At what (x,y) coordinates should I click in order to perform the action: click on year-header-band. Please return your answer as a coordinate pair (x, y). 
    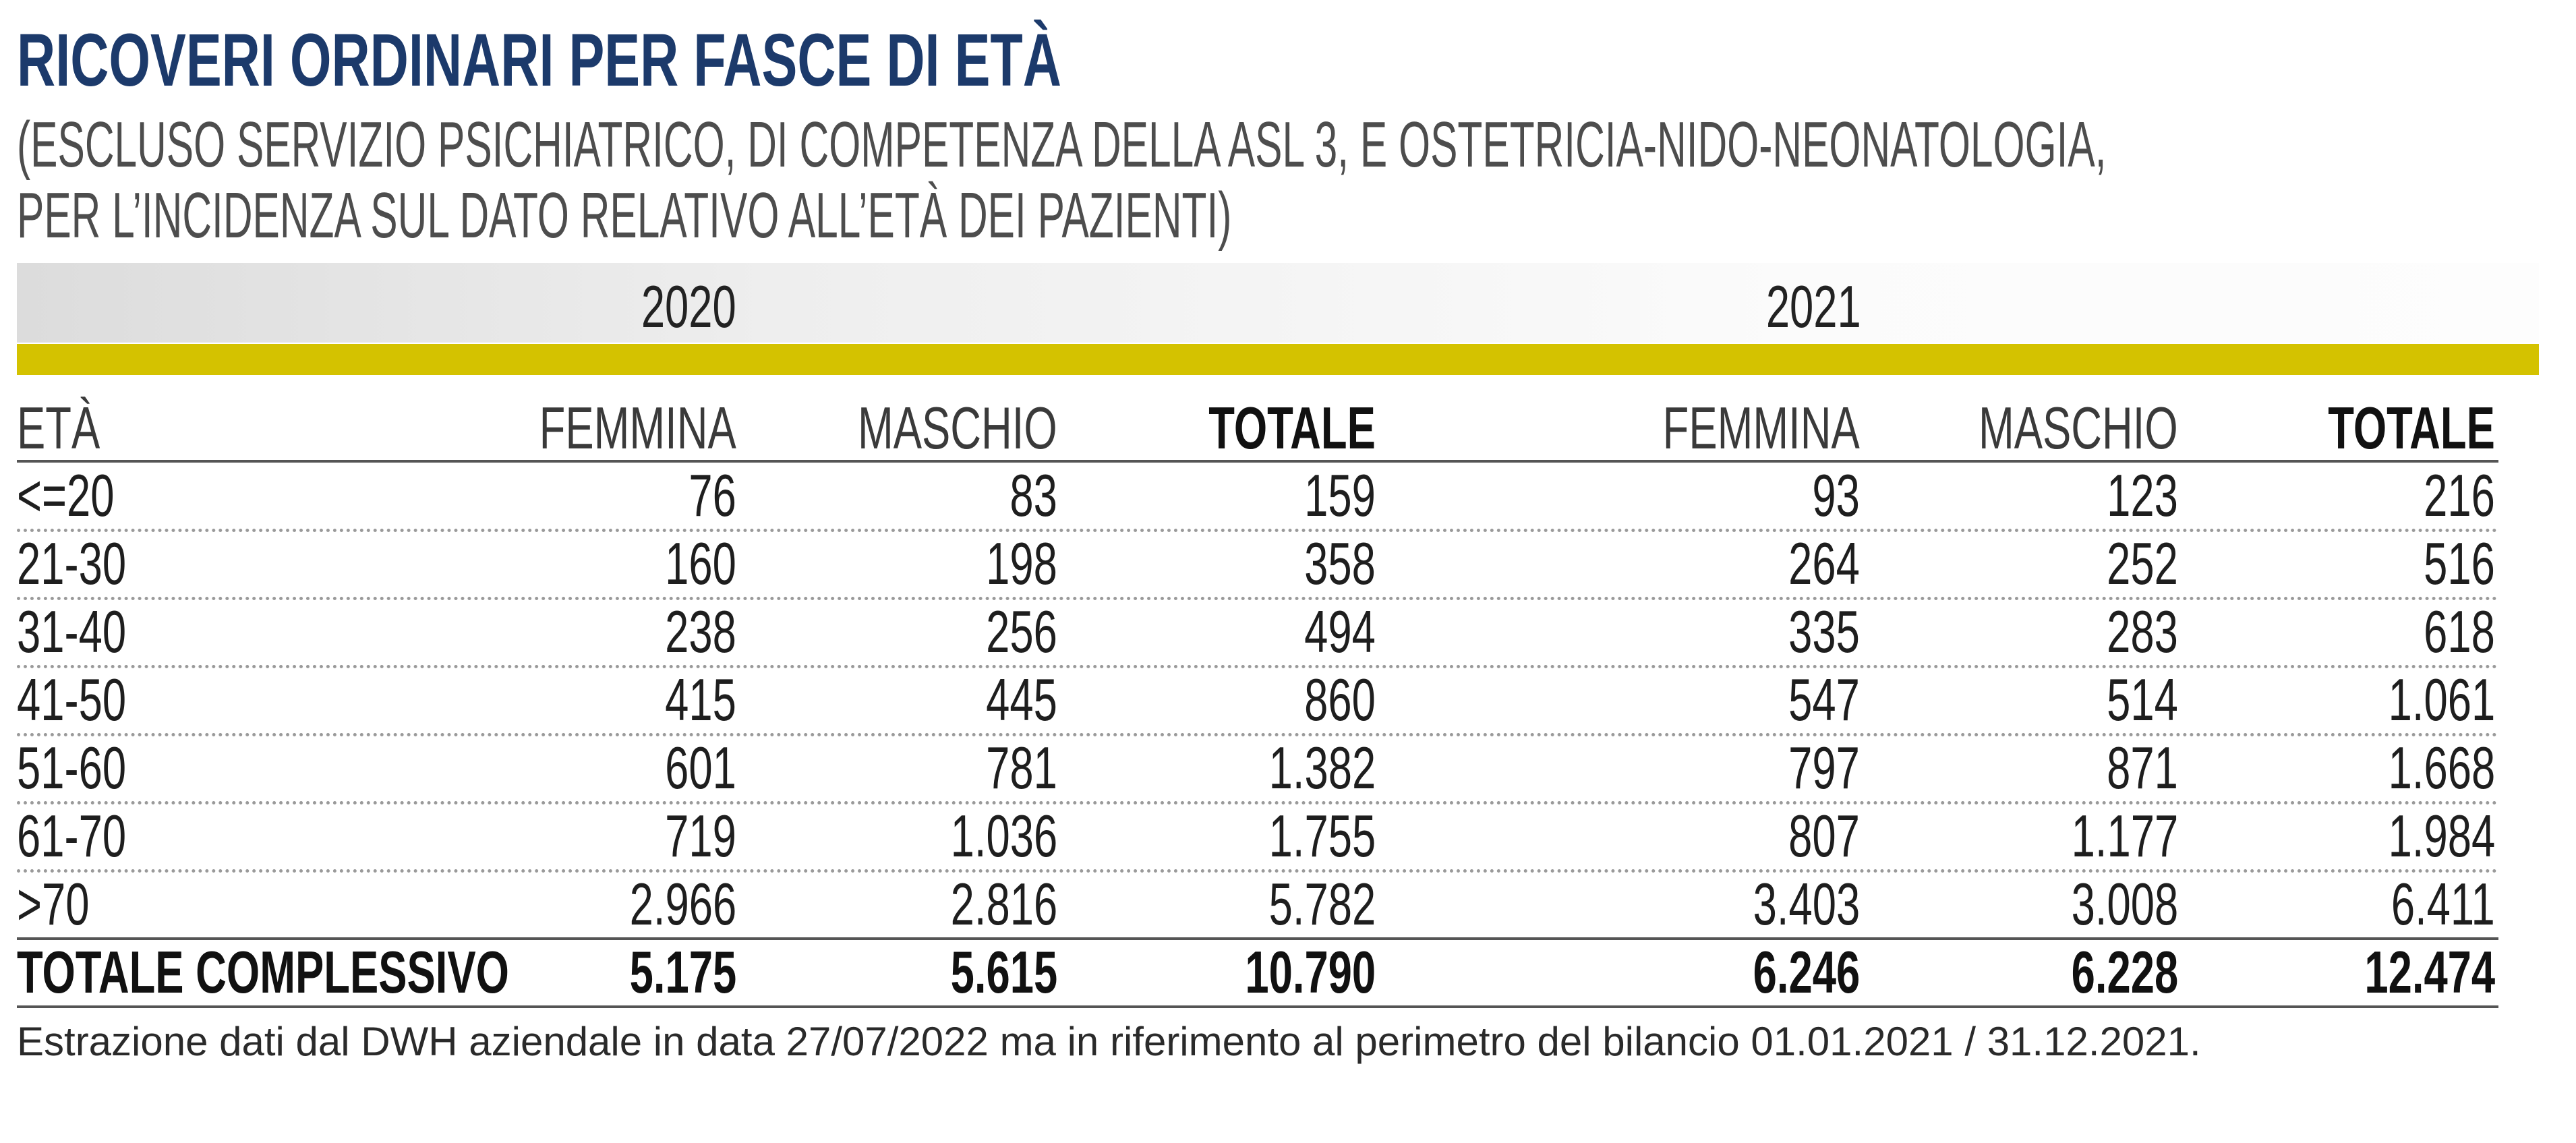
    Looking at the image, I should click on (1278, 303).